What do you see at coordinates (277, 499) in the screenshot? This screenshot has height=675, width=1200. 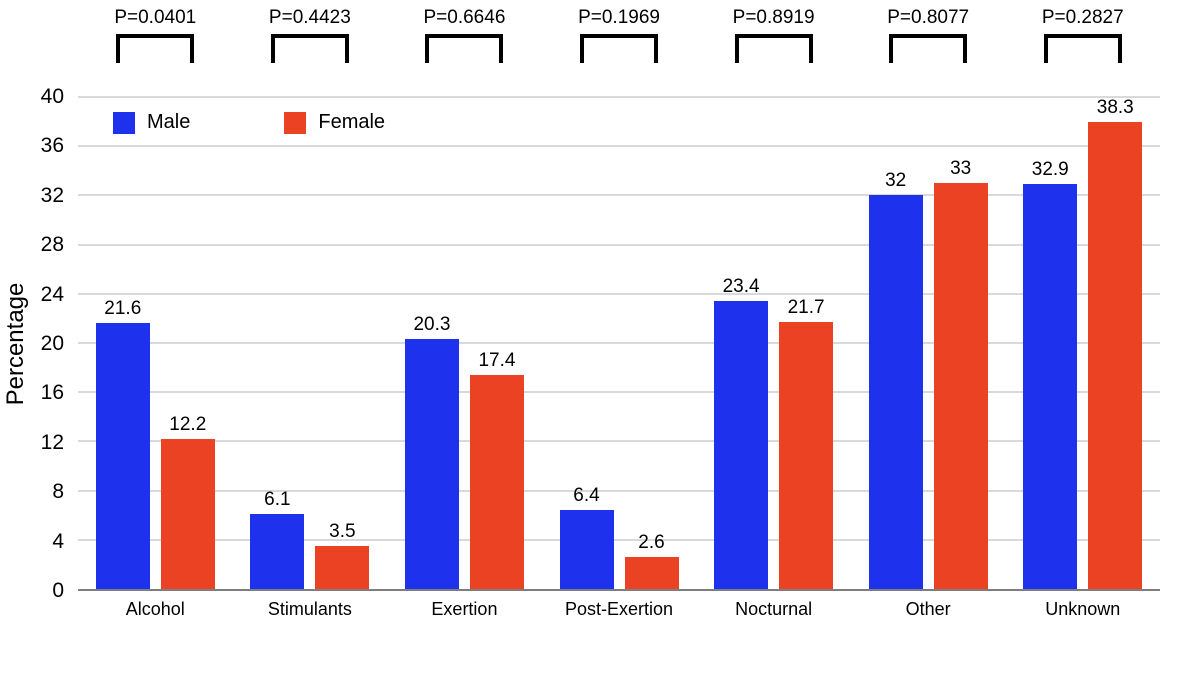 I see `bar-value-label: 6.1` at bounding box center [277, 499].